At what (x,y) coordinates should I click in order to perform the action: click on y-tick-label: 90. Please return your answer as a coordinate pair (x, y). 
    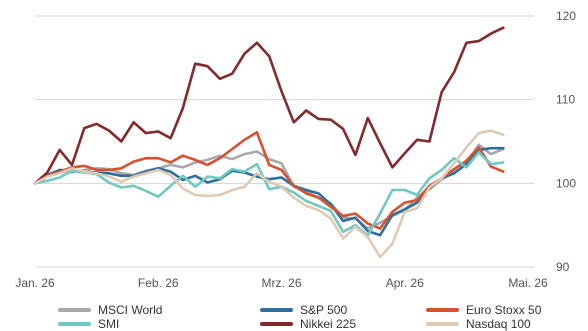
    Looking at the image, I should click on (563, 267).